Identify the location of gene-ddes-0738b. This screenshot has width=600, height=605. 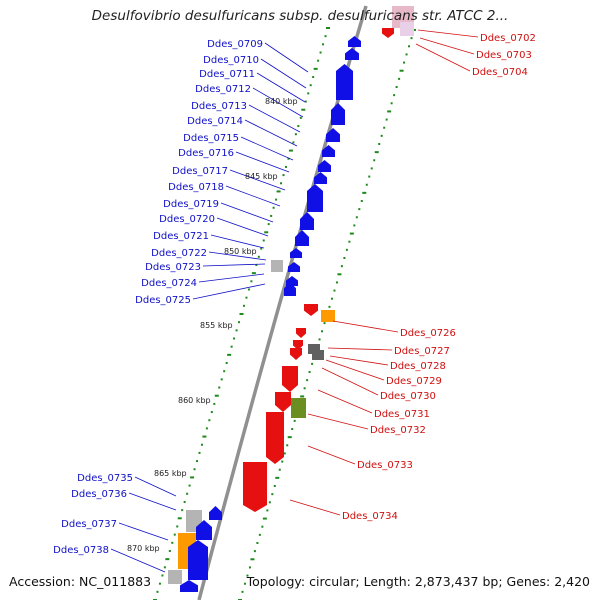
(189, 586).